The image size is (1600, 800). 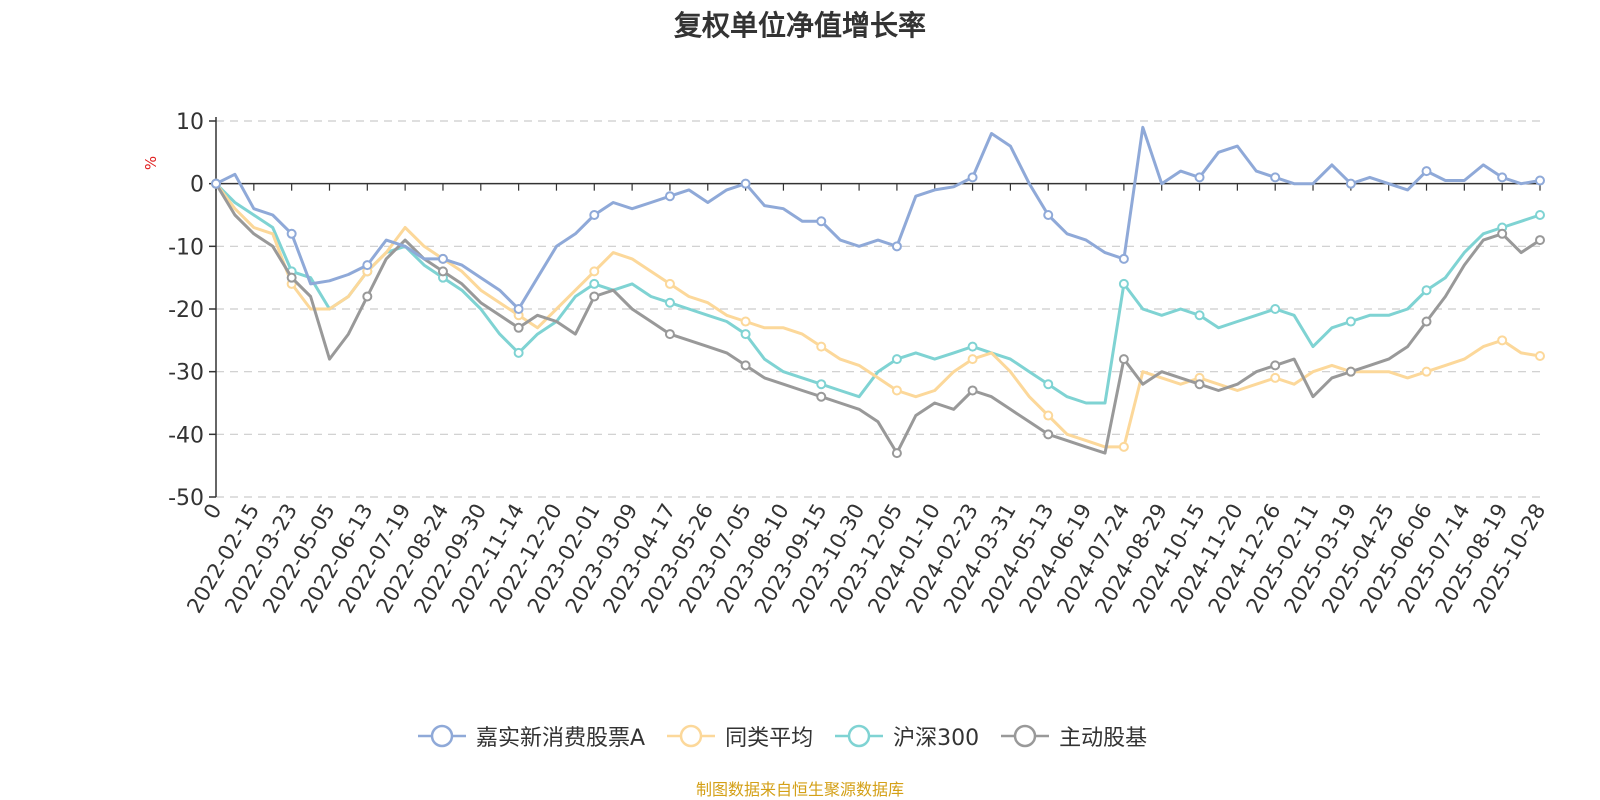 I want to click on y-tick-label: -30, so click(x=186, y=373).